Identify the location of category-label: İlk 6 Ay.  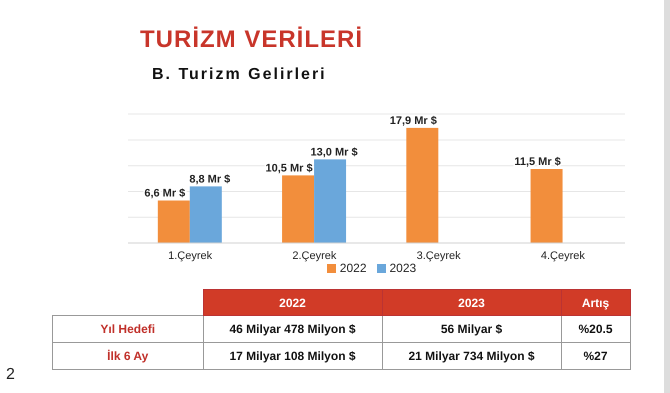
(127, 356).